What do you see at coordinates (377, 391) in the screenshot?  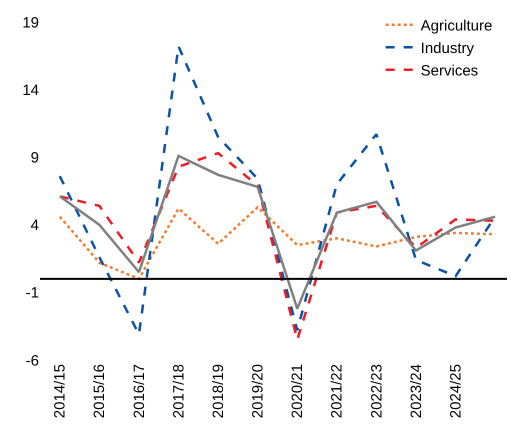 I see `x-tick-label: 2022/23` at bounding box center [377, 391].